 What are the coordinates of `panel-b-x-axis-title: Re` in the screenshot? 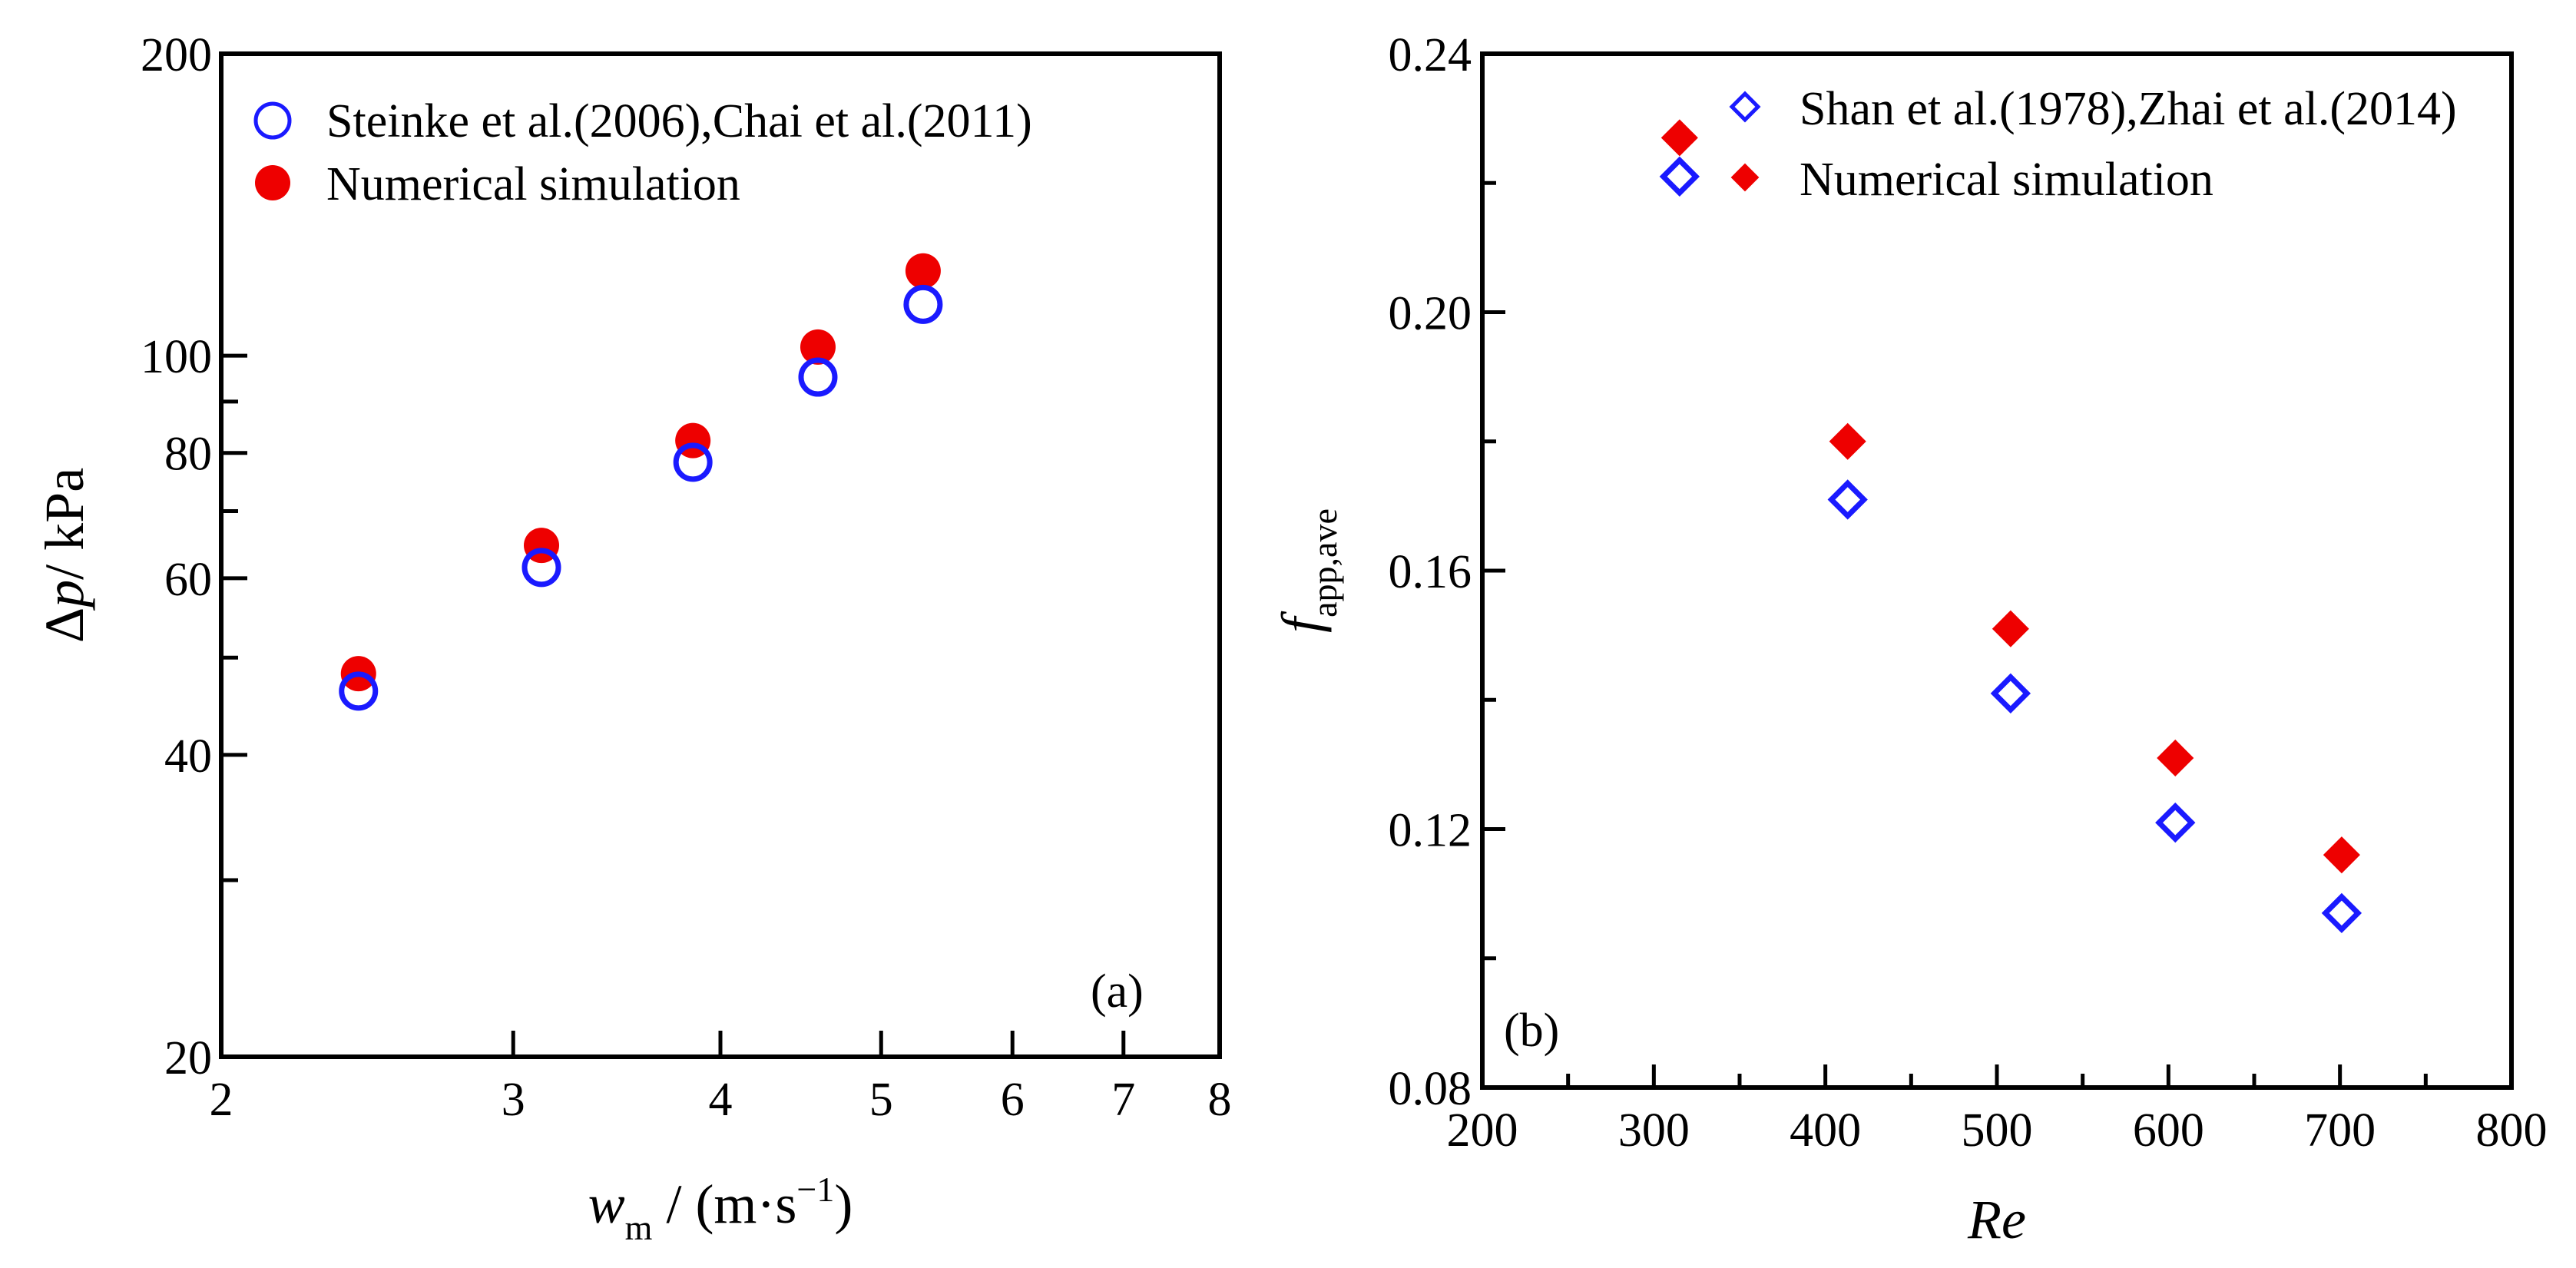 It's located at (1996, 1219).